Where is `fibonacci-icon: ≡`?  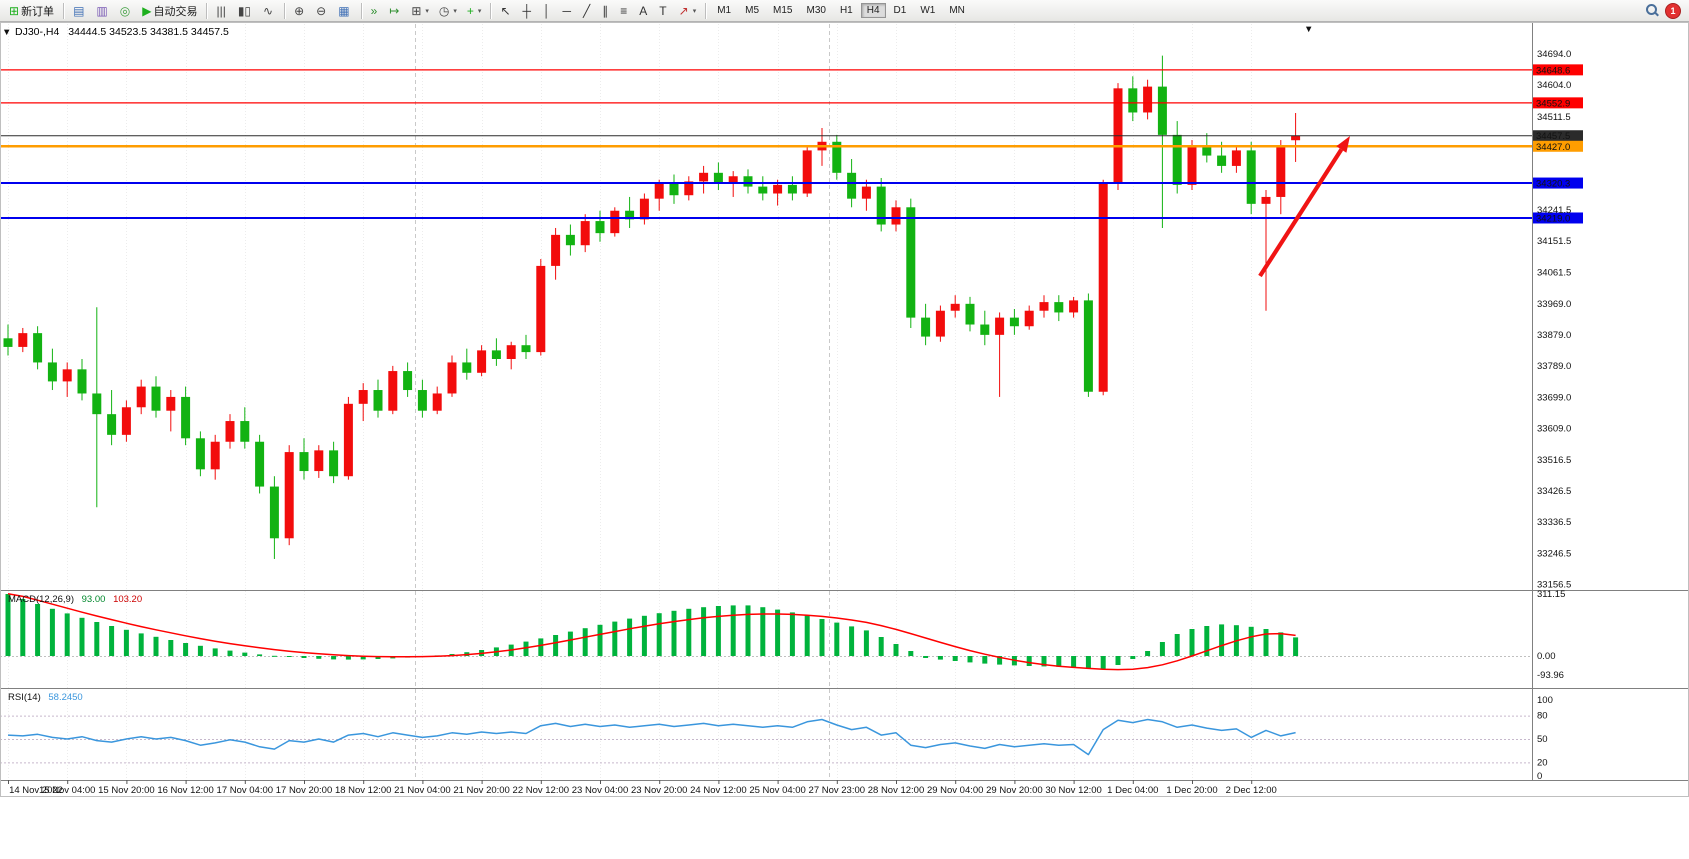
fibonacci-icon: ≡ is located at coordinates (624, 10).